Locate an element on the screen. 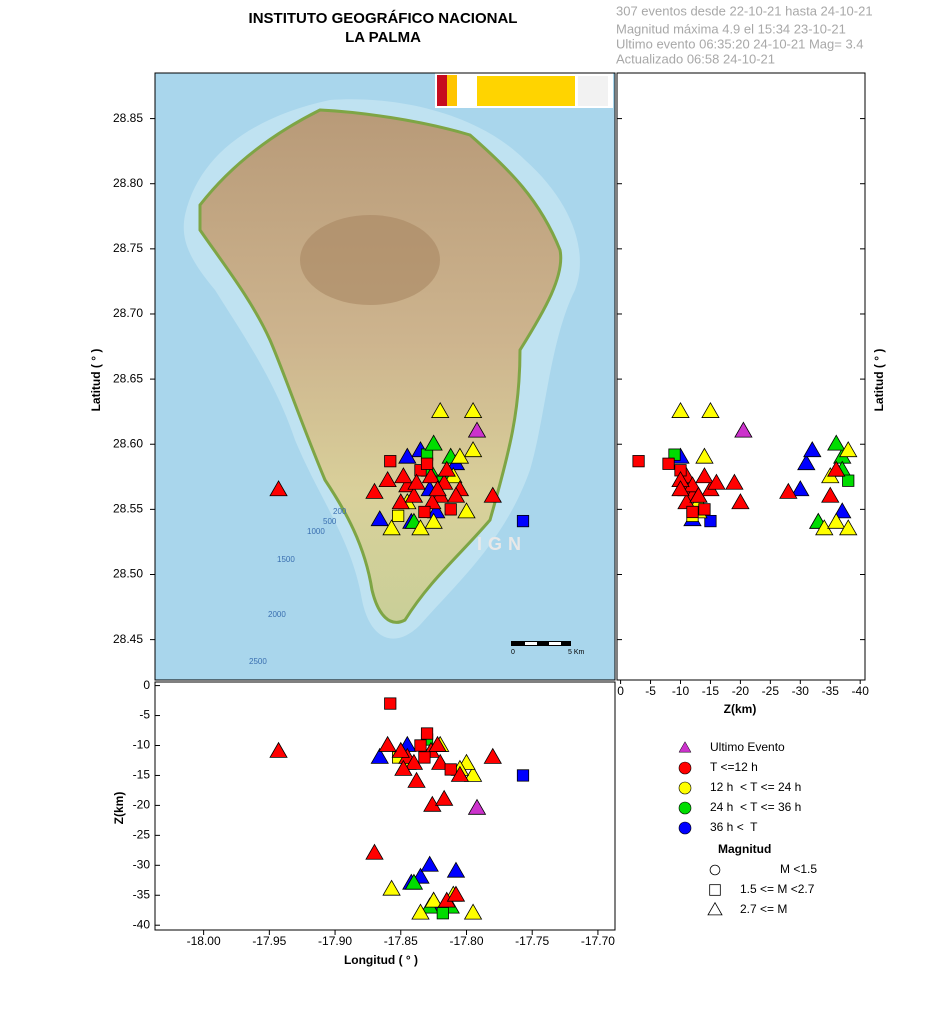 The height and width of the screenshot is (1013, 951). contour-label: 500 is located at coordinates (330, 521).